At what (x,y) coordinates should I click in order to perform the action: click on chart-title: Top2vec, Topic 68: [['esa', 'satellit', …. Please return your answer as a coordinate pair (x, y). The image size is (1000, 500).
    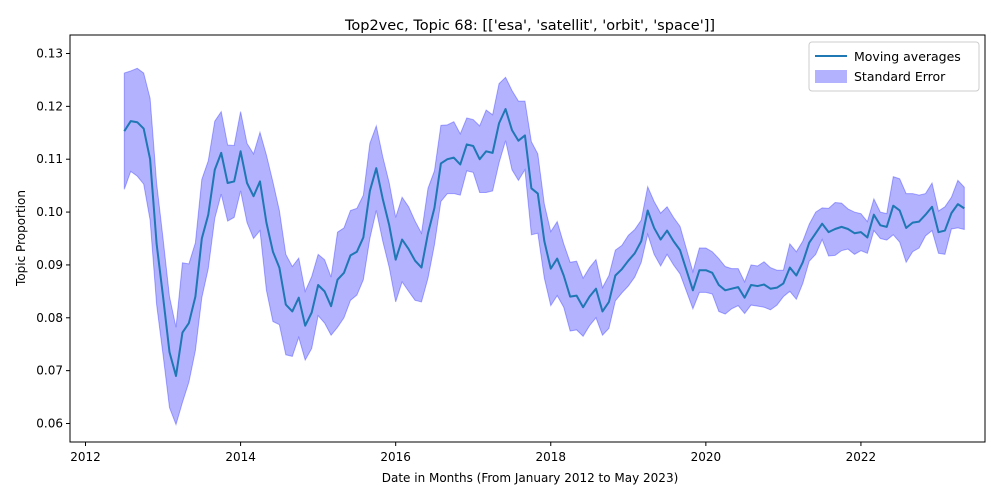
    Looking at the image, I should click on (529, 26).